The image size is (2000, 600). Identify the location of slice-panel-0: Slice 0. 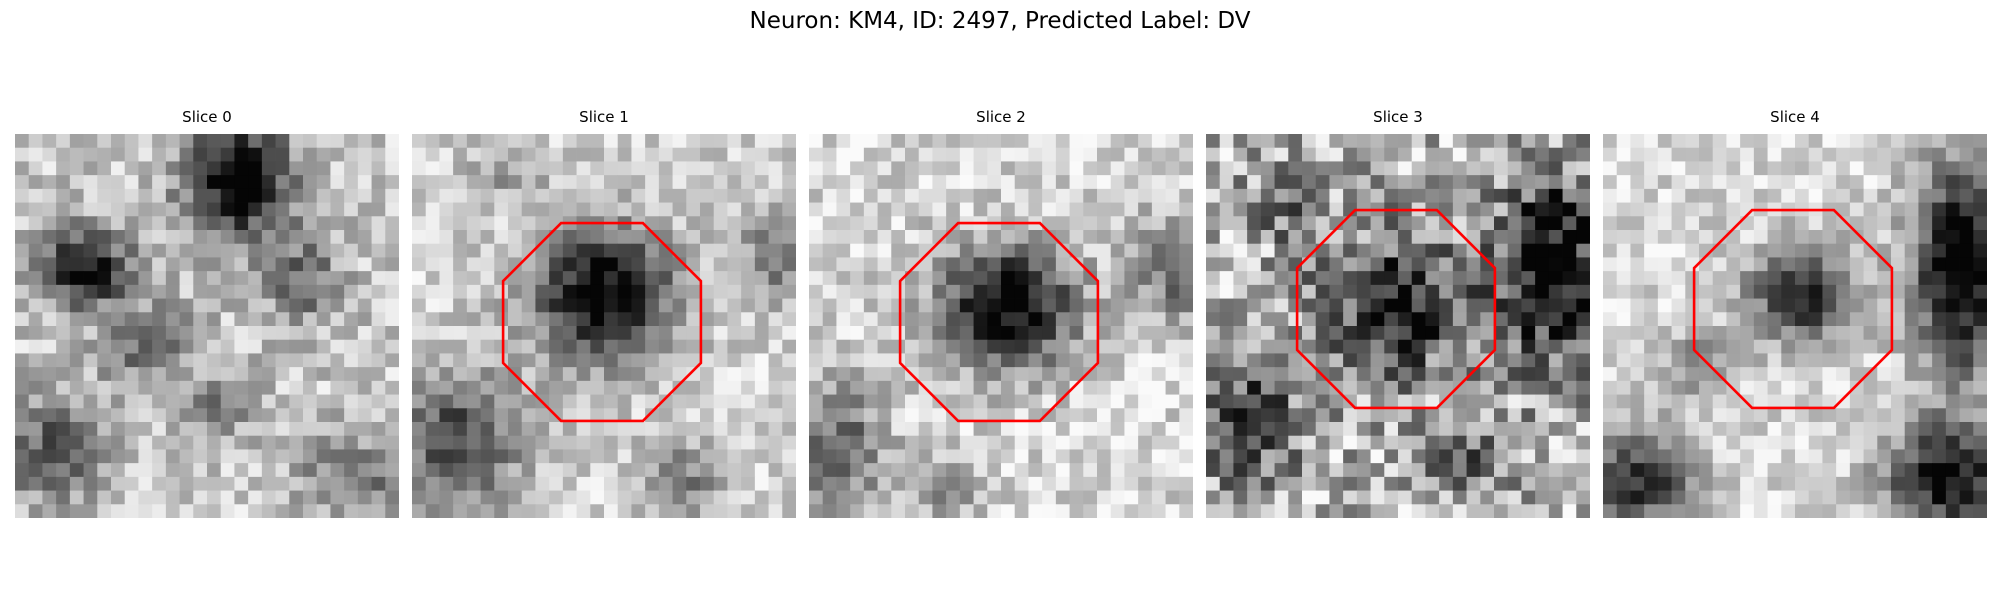
(207, 314).